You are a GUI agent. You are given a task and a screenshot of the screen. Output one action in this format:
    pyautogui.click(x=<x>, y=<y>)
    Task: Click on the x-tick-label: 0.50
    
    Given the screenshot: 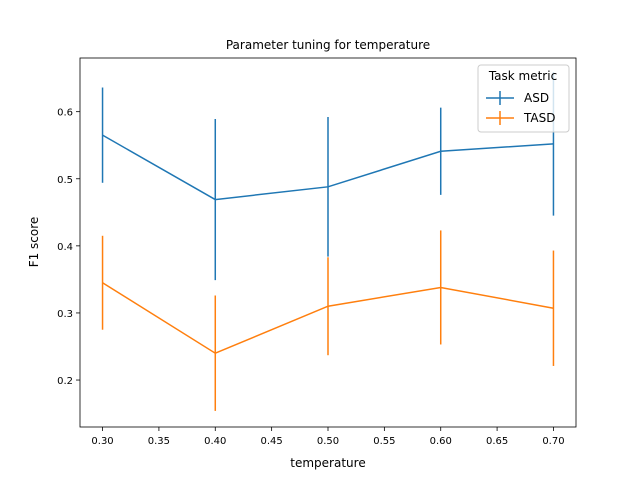 What is the action you would take?
    pyautogui.click(x=328, y=441)
    